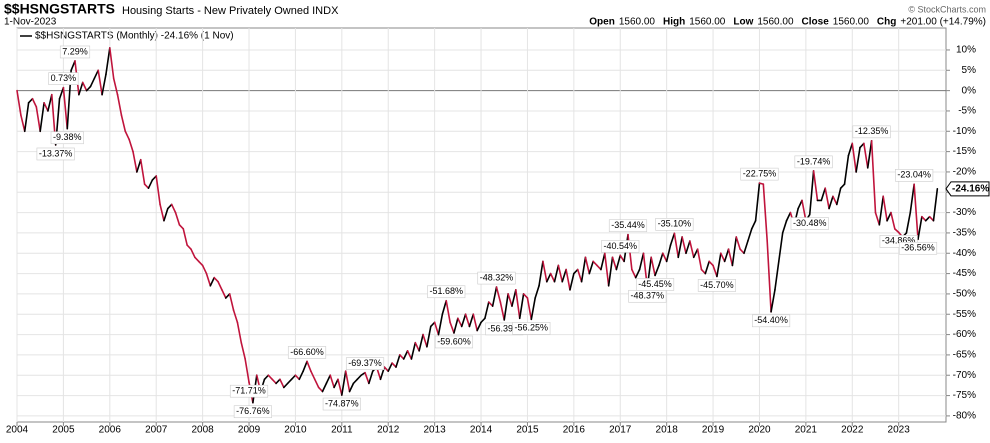 The height and width of the screenshot is (443, 990). What do you see at coordinates (713, 430) in the screenshot?
I see `x-tick-label: 2019` at bounding box center [713, 430].